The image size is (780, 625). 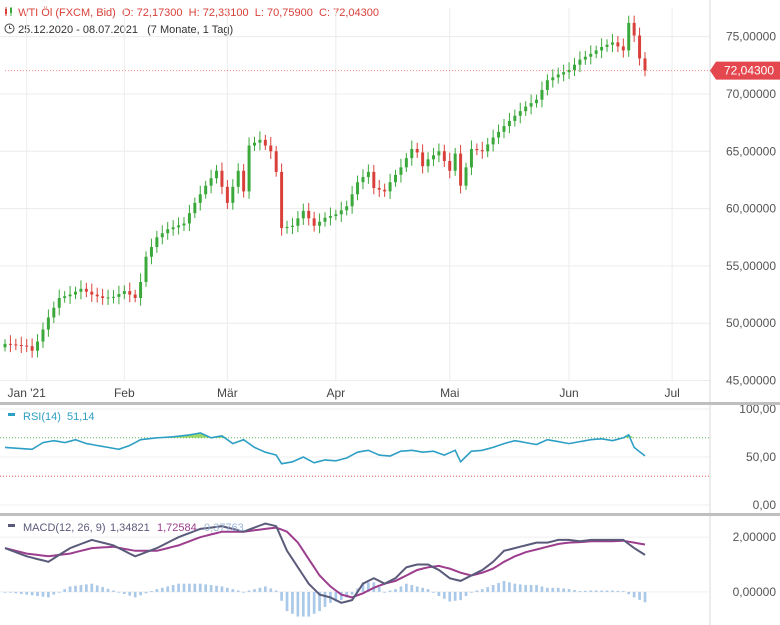 What do you see at coordinates (194, 13) in the screenshot?
I see `high-label: H:` at bounding box center [194, 13].